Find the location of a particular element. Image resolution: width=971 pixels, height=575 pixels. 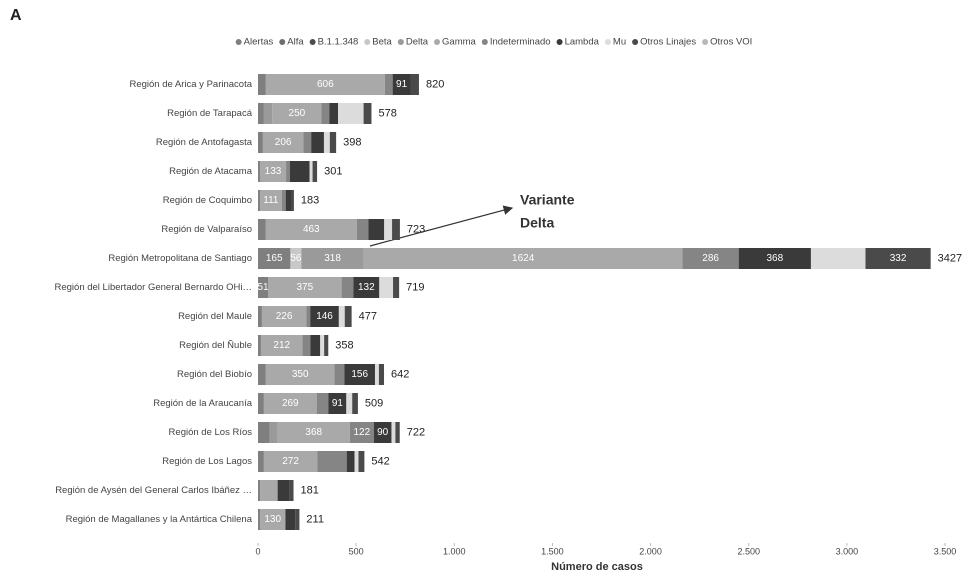

data-label: 272 is located at coordinates (290, 461).